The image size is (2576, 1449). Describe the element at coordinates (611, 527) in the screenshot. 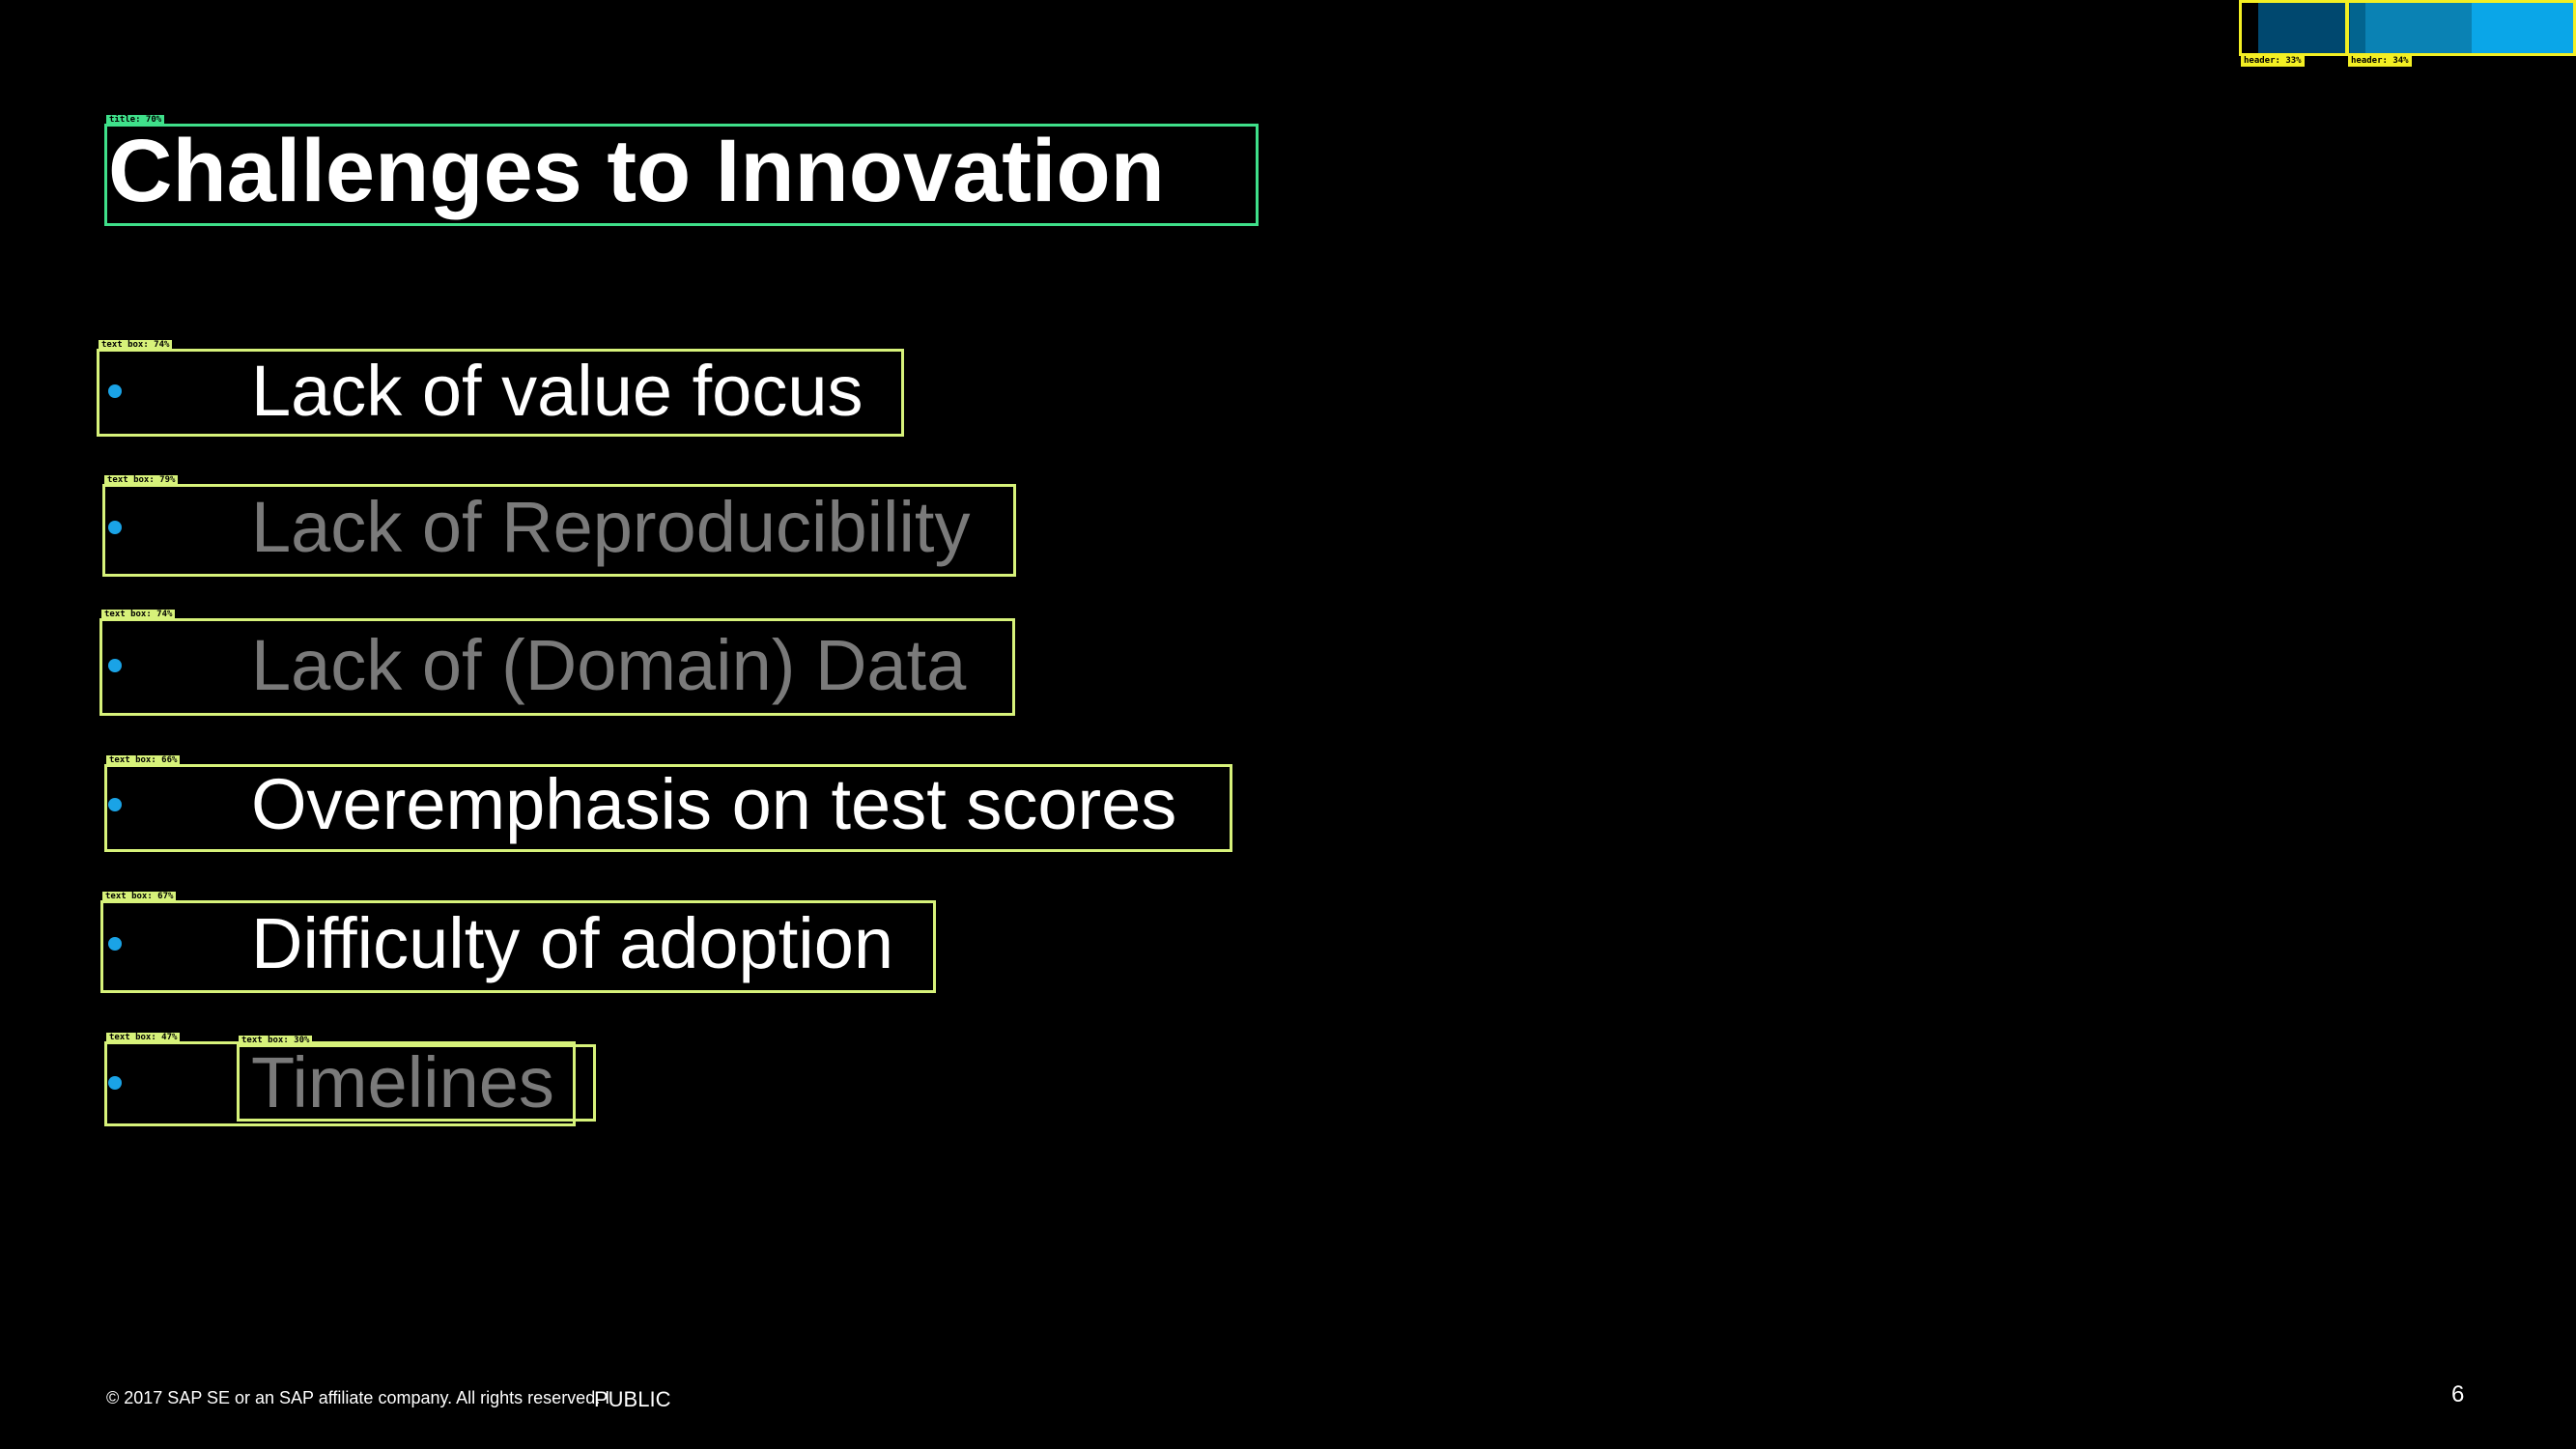

I see `bullet-text: Lack of Reproducibility` at that location.